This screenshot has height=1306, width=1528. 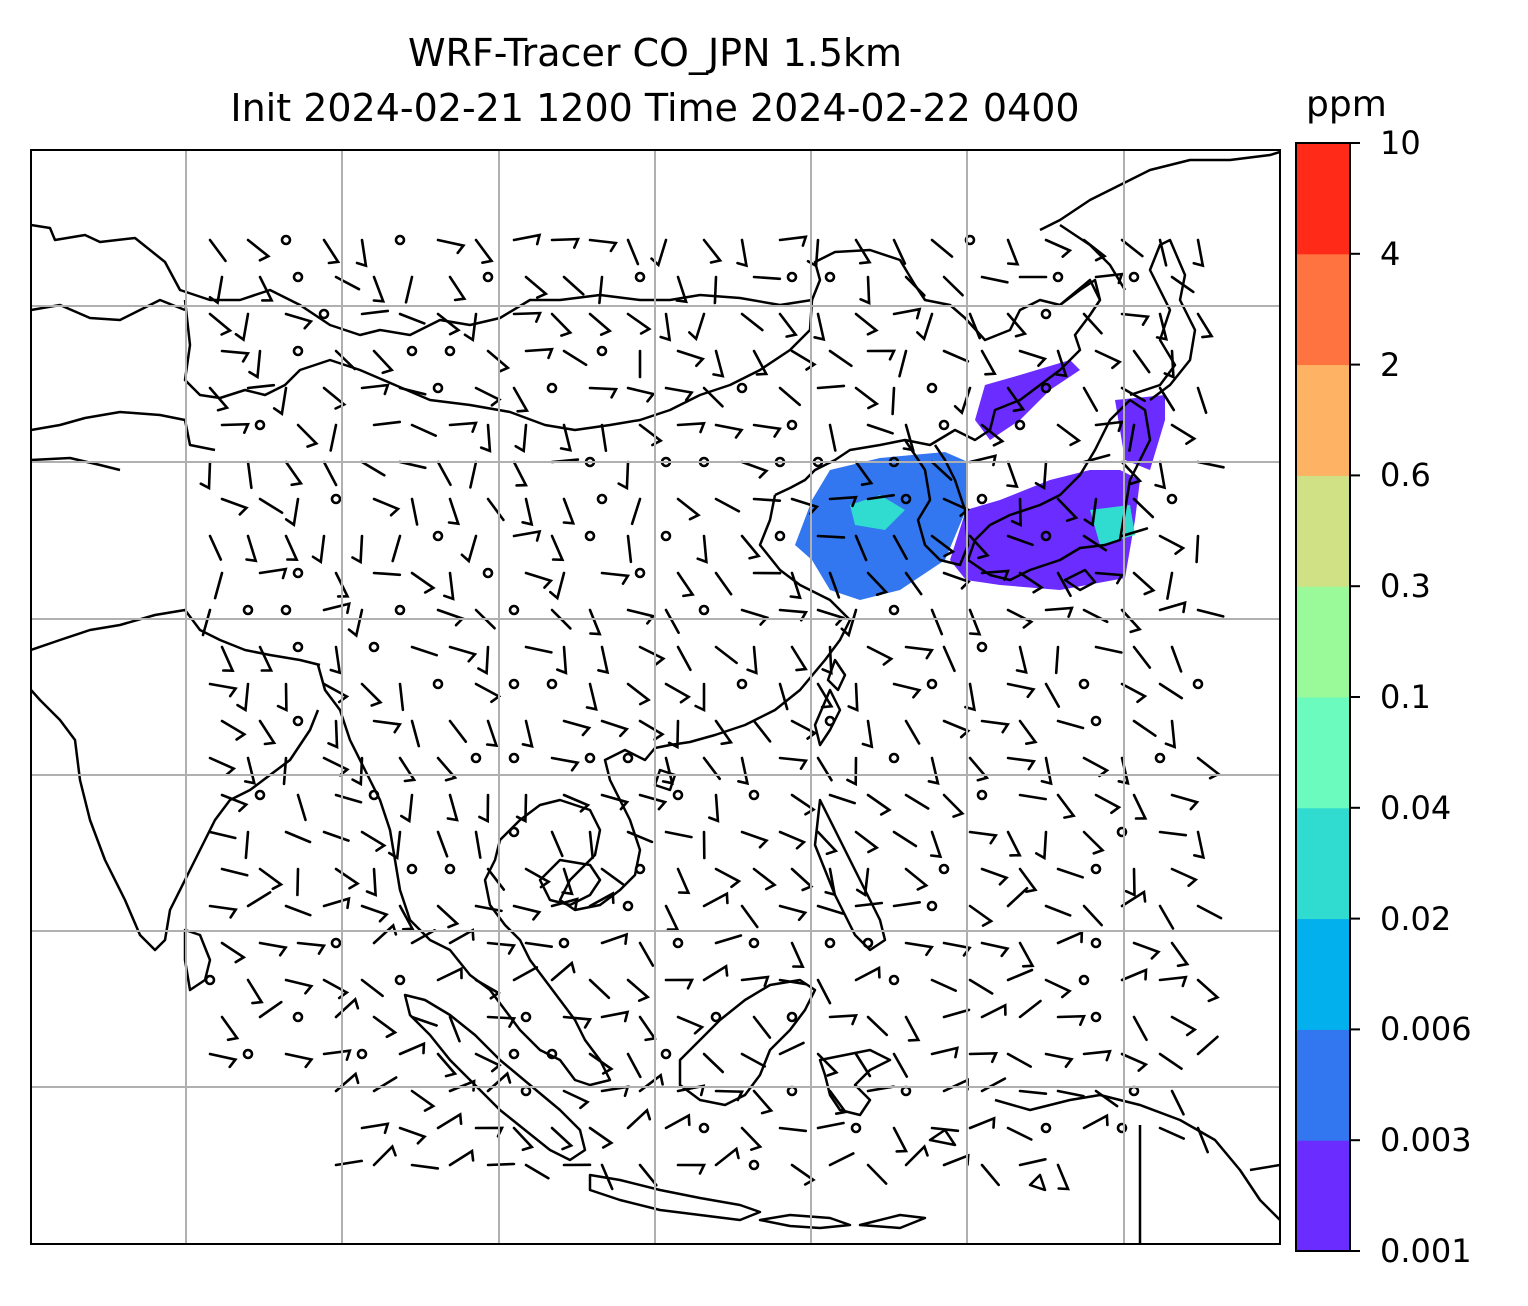 What do you see at coordinates (1426, 1251) in the screenshot?
I see `colorbar-tick-label: 0.001` at bounding box center [1426, 1251].